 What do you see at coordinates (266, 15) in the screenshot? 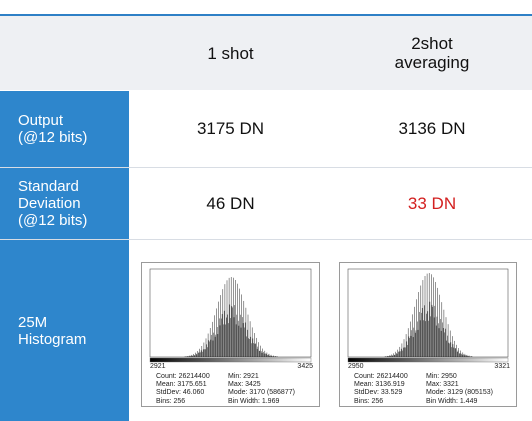
I see `top-rule` at bounding box center [266, 15].